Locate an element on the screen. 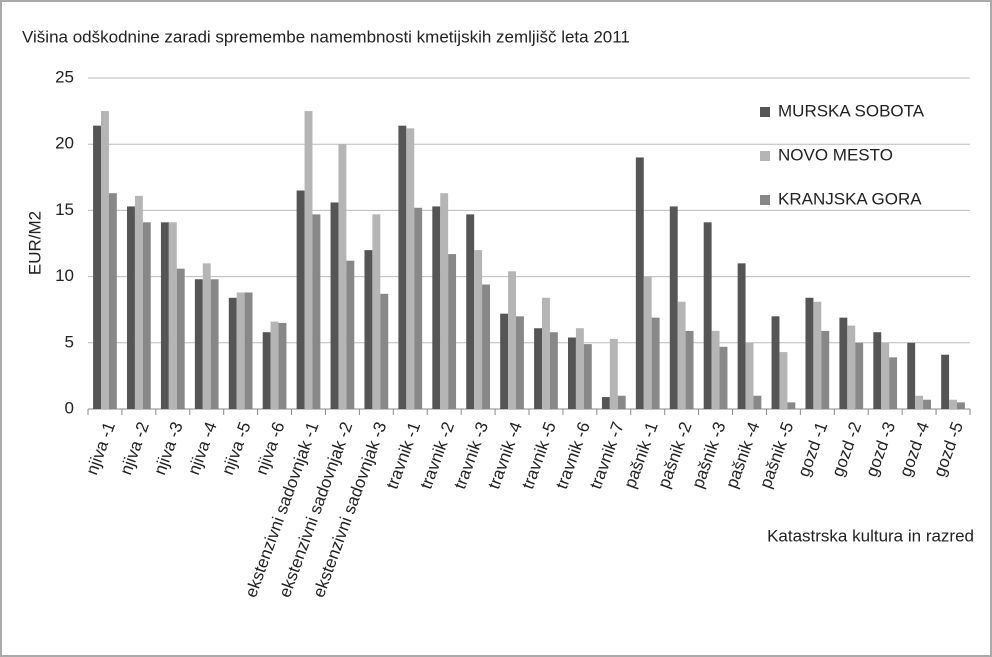 The height and width of the screenshot is (657, 992). legend-label: KRANJSKA GORA is located at coordinates (850, 198).